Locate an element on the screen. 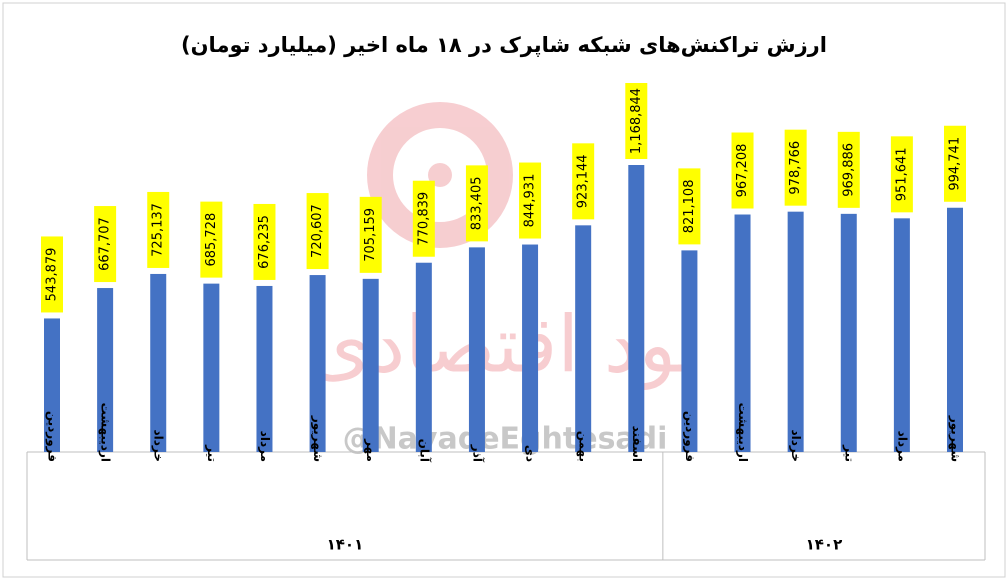 The image size is (1008, 580). value-label: 667,707 is located at coordinates (105, 244).